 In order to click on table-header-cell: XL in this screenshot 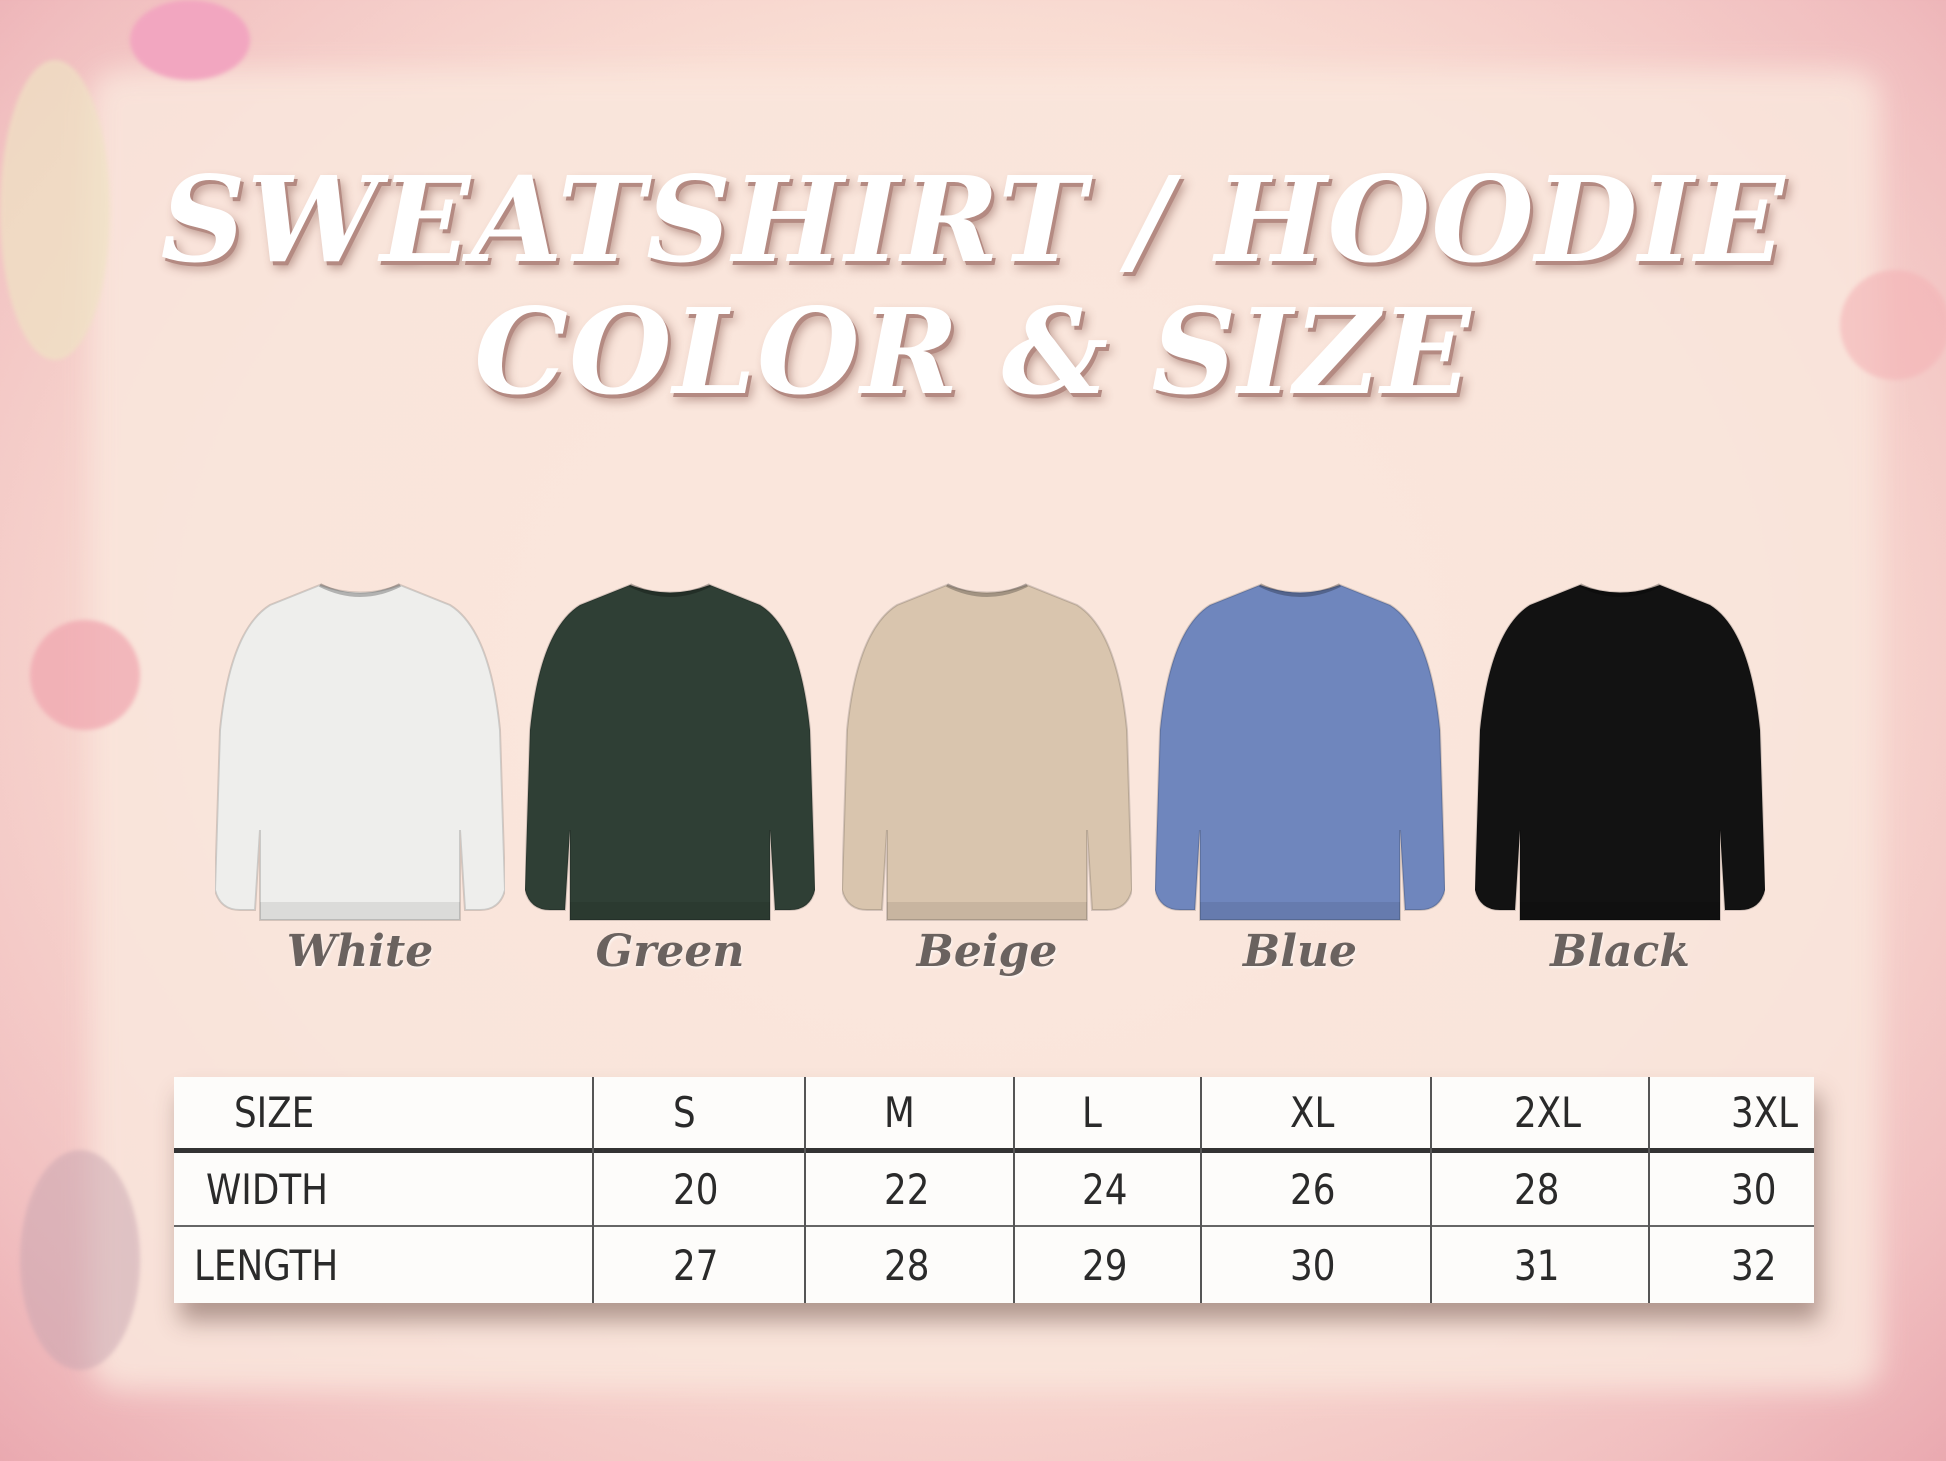, I will do `click(1312, 1112)`.